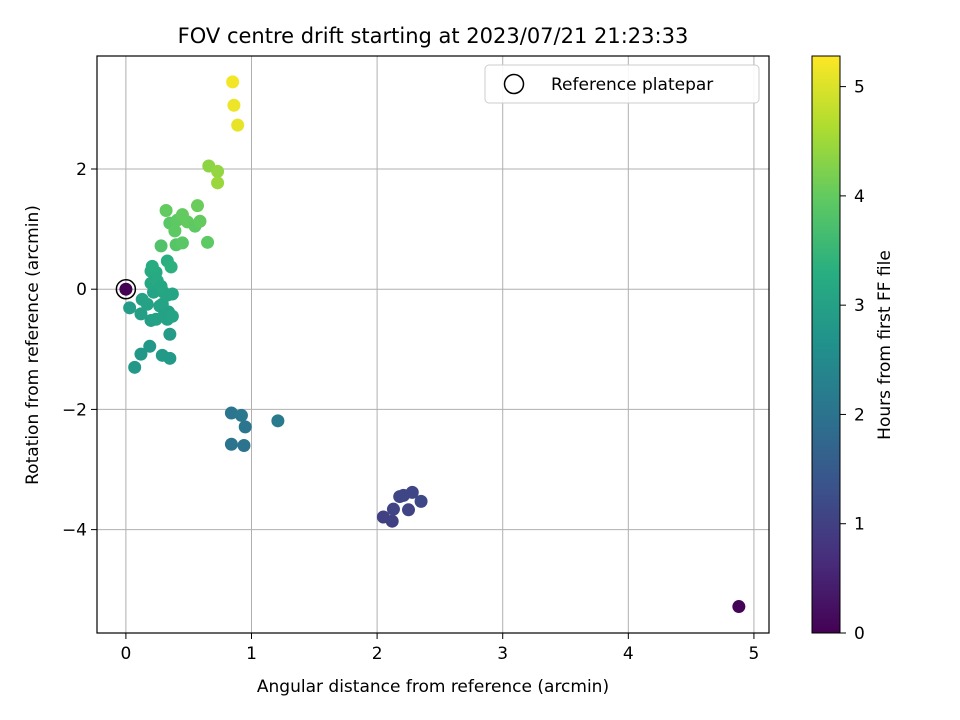 The width and height of the screenshot is (960, 720). What do you see at coordinates (251, 654) in the screenshot?
I see `x-tick-label: 1` at bounding box center [251, 654].